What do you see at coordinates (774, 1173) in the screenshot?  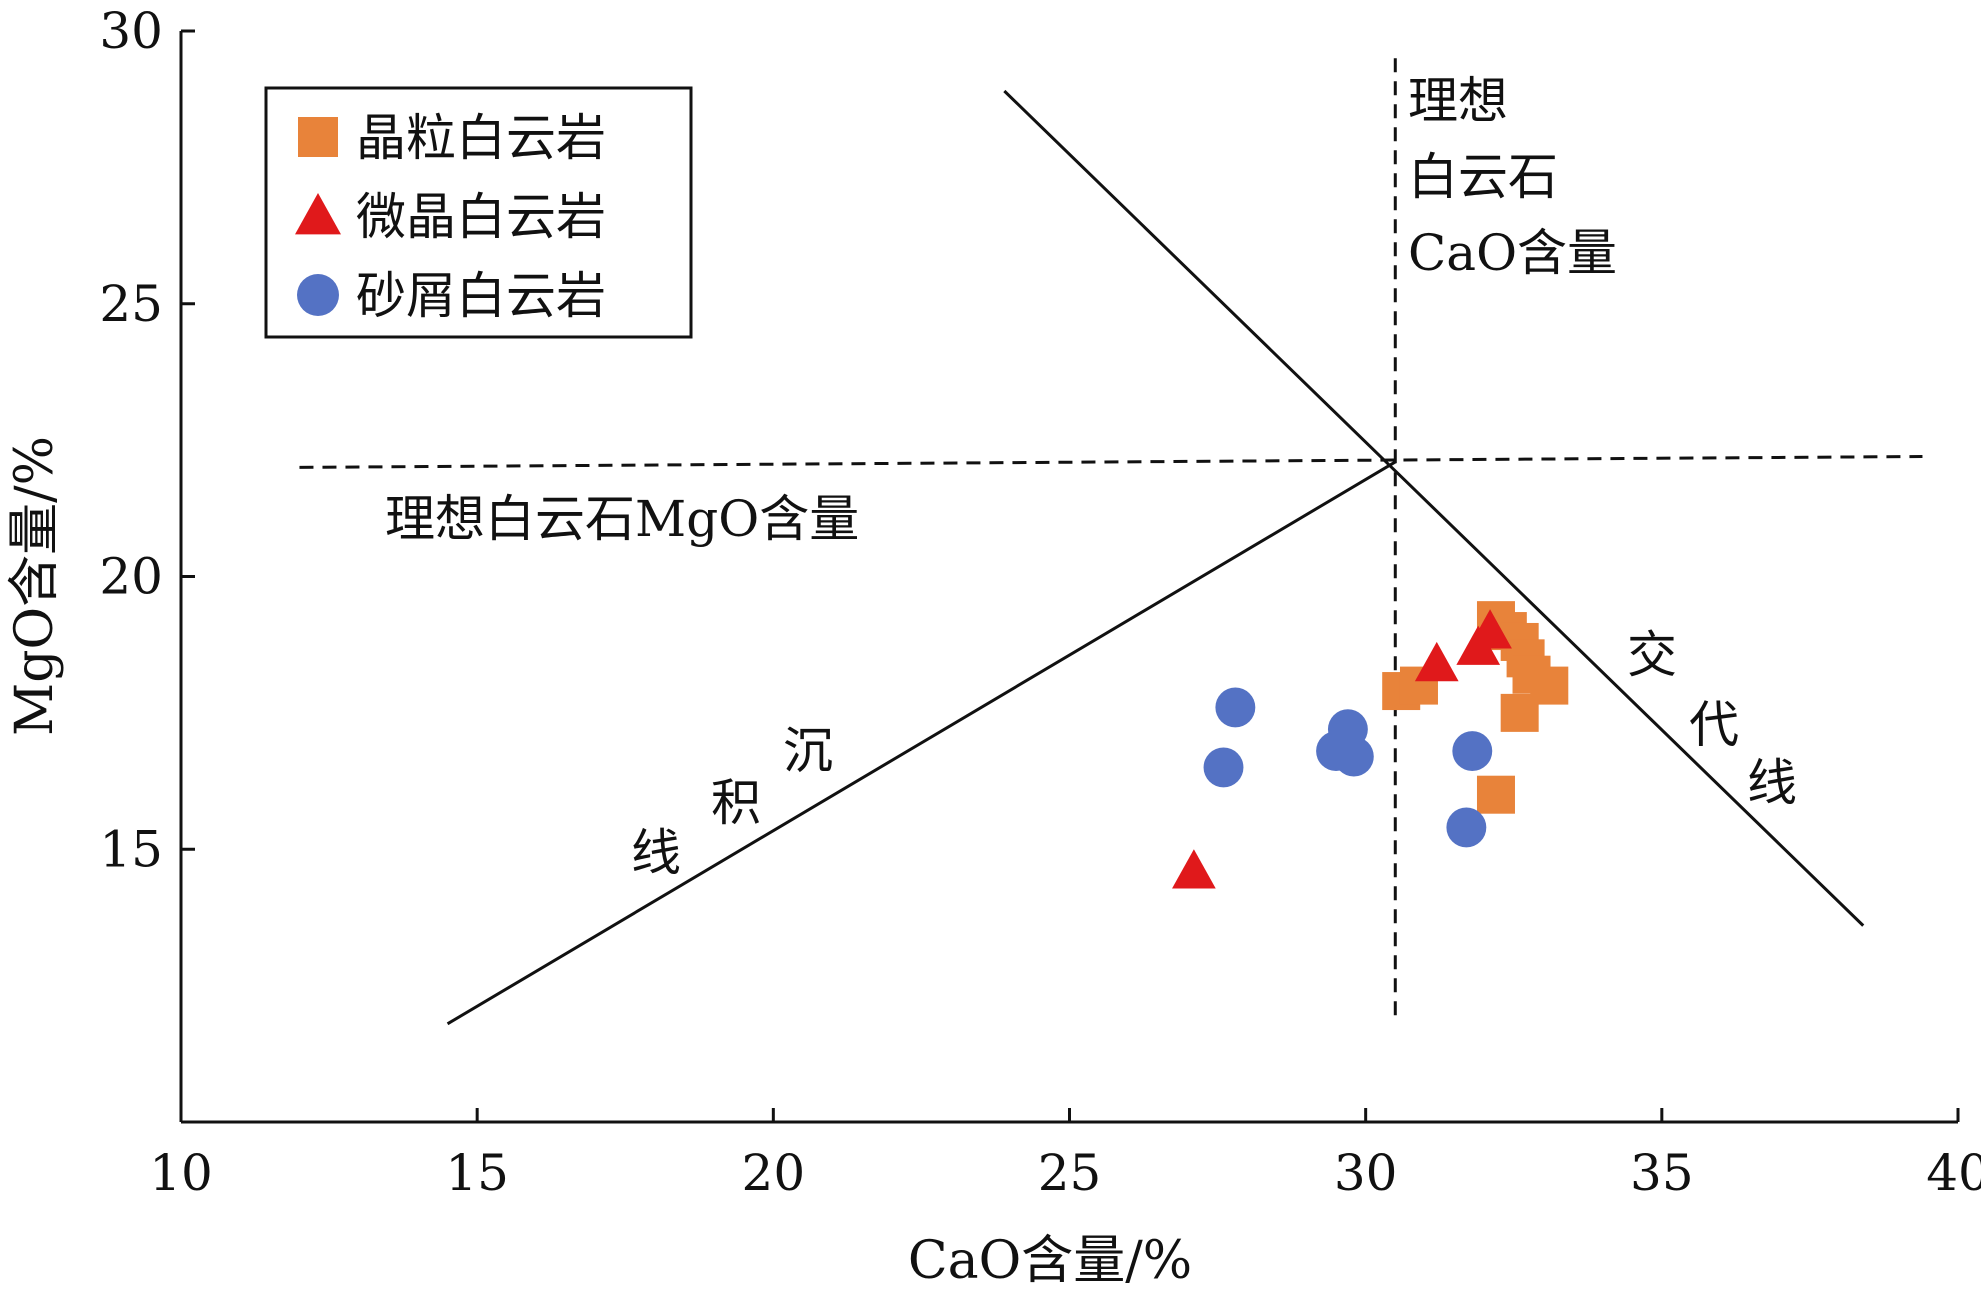 I see `x-tick-label: 20` at bounding box center [774, 1173].